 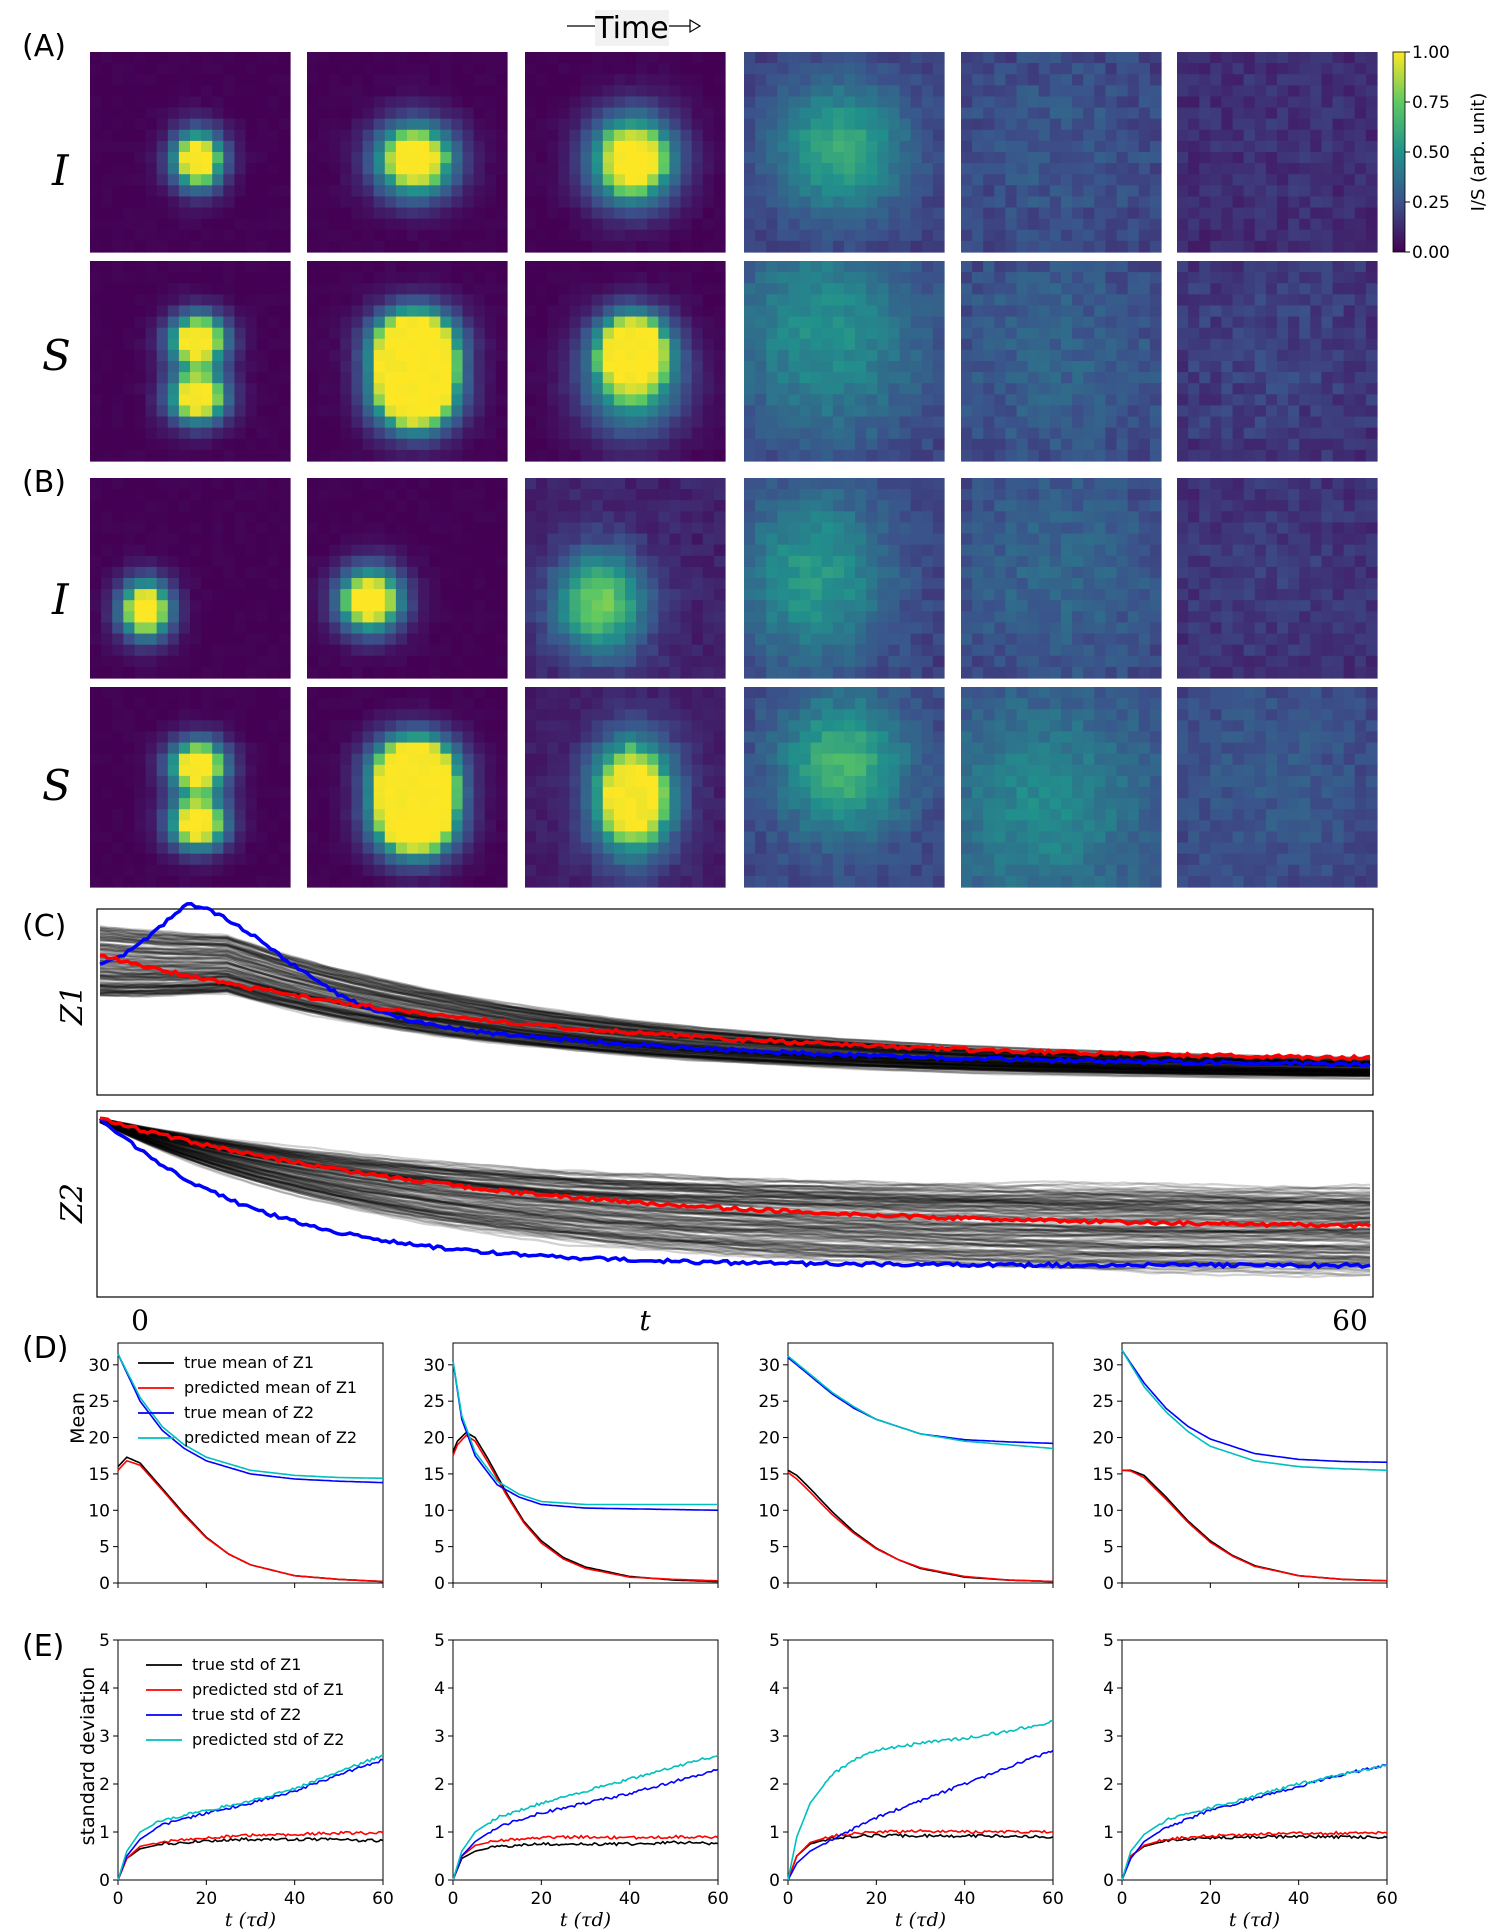 I want to click on trajectory-ylabel-z1: Z1, so click(x=72, y=1005).